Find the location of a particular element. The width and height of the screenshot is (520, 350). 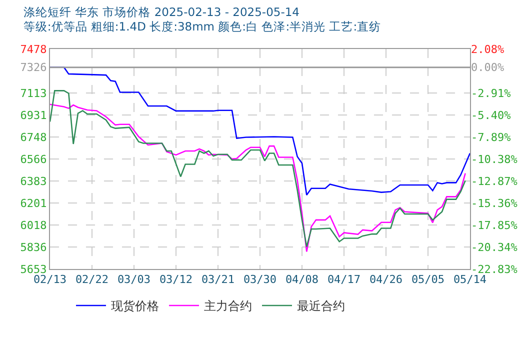

x-tick-label: 02/22 is located at coordinates (92, 279).